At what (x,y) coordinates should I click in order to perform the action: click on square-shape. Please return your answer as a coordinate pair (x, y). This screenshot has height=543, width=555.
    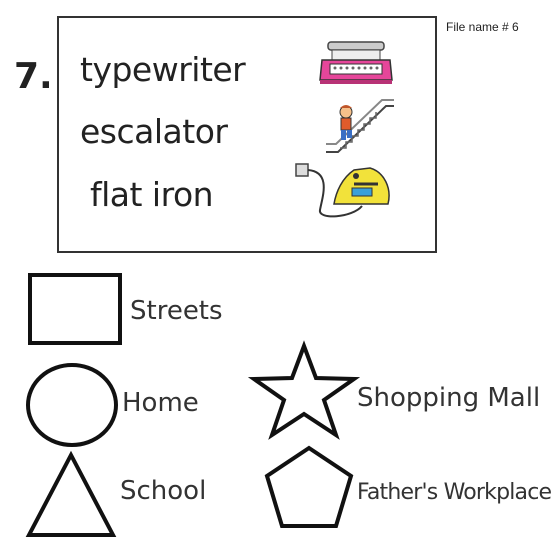
    Looking at the image, I should click on (75, 309).